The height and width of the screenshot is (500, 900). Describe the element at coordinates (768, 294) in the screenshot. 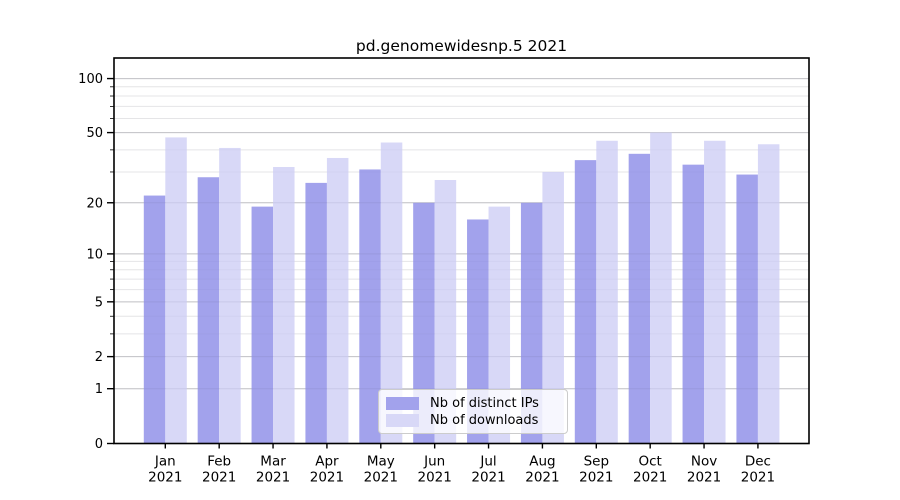

I see `bar-nb-of-downloads-dec` at that location.